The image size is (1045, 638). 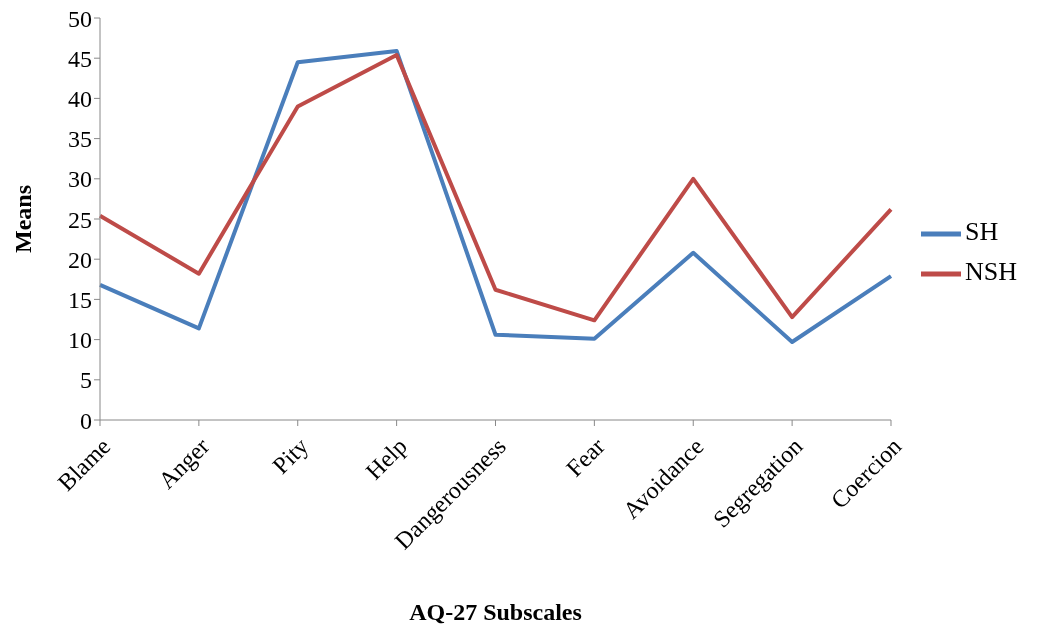 I want to click on y-tick-label: 40, so click(x=80, y=98).